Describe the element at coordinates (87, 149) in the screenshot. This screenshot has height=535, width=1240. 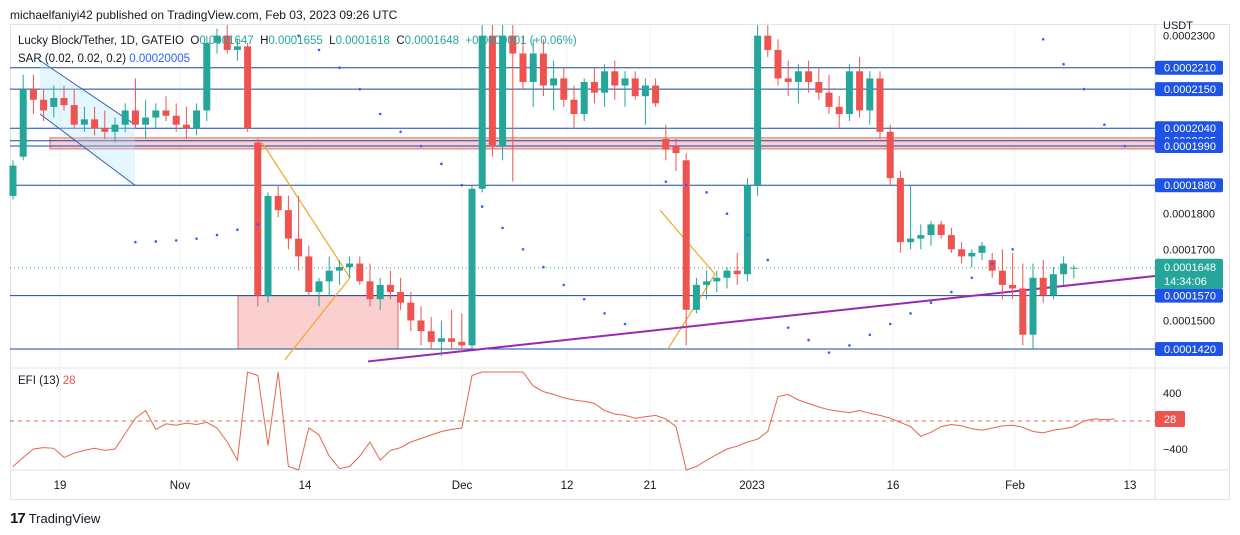
I see `channel-lower` at that location.